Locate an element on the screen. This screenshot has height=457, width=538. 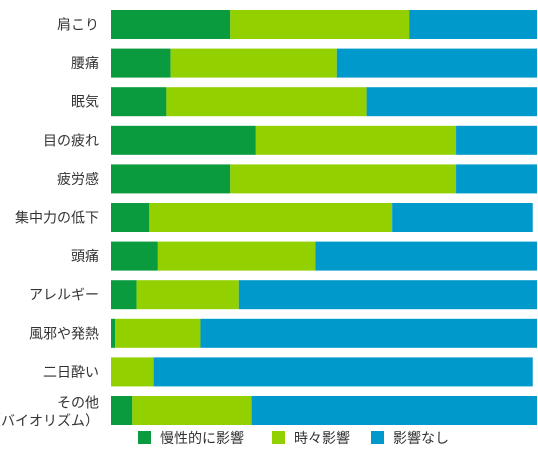
category-label: 風邪や発熱 is located at coordinates (64, 334).